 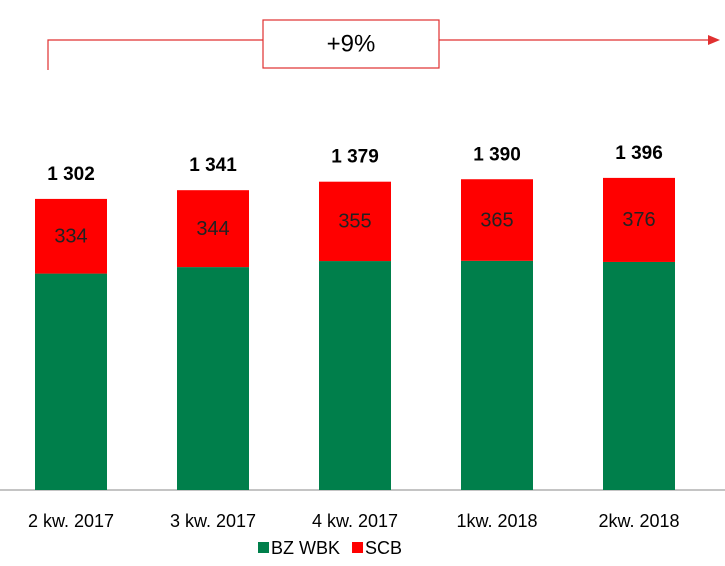 What do you see at coordinates (355, 521) in the screenshot?
I see `x-tick-label: 4 kw. 2017` at bounding box center [355, 521].